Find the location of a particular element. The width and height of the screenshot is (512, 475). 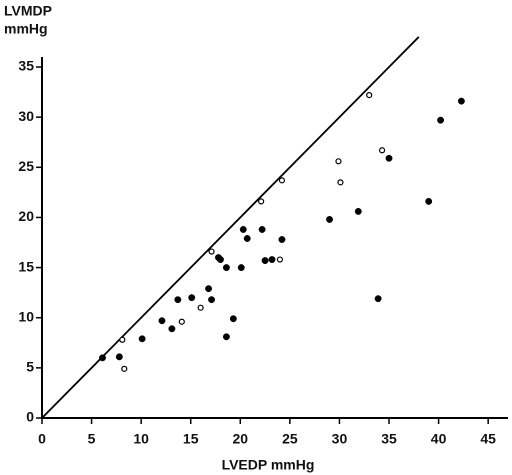

y-axis-unit: mmHg is located at coordinates (26, 29).